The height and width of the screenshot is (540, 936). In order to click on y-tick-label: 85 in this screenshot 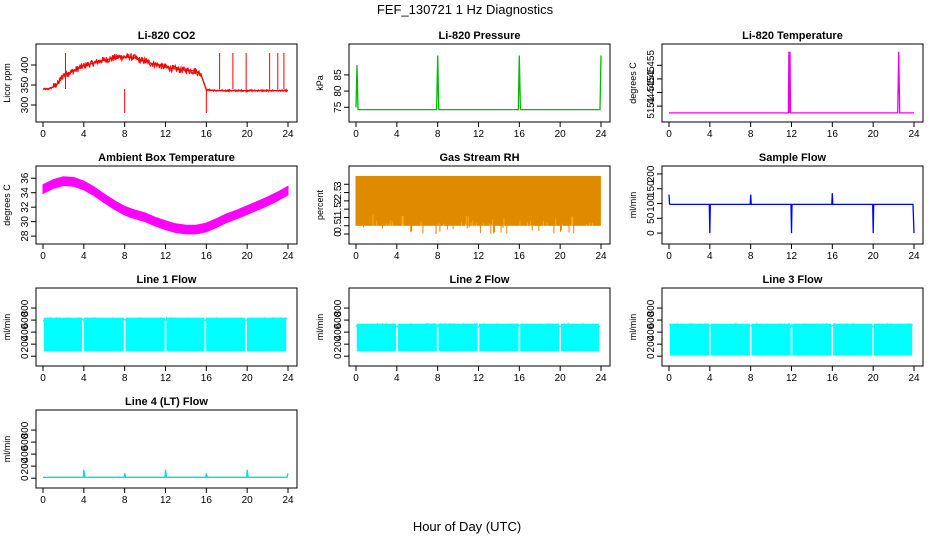, I will do `click(338, 75)`.